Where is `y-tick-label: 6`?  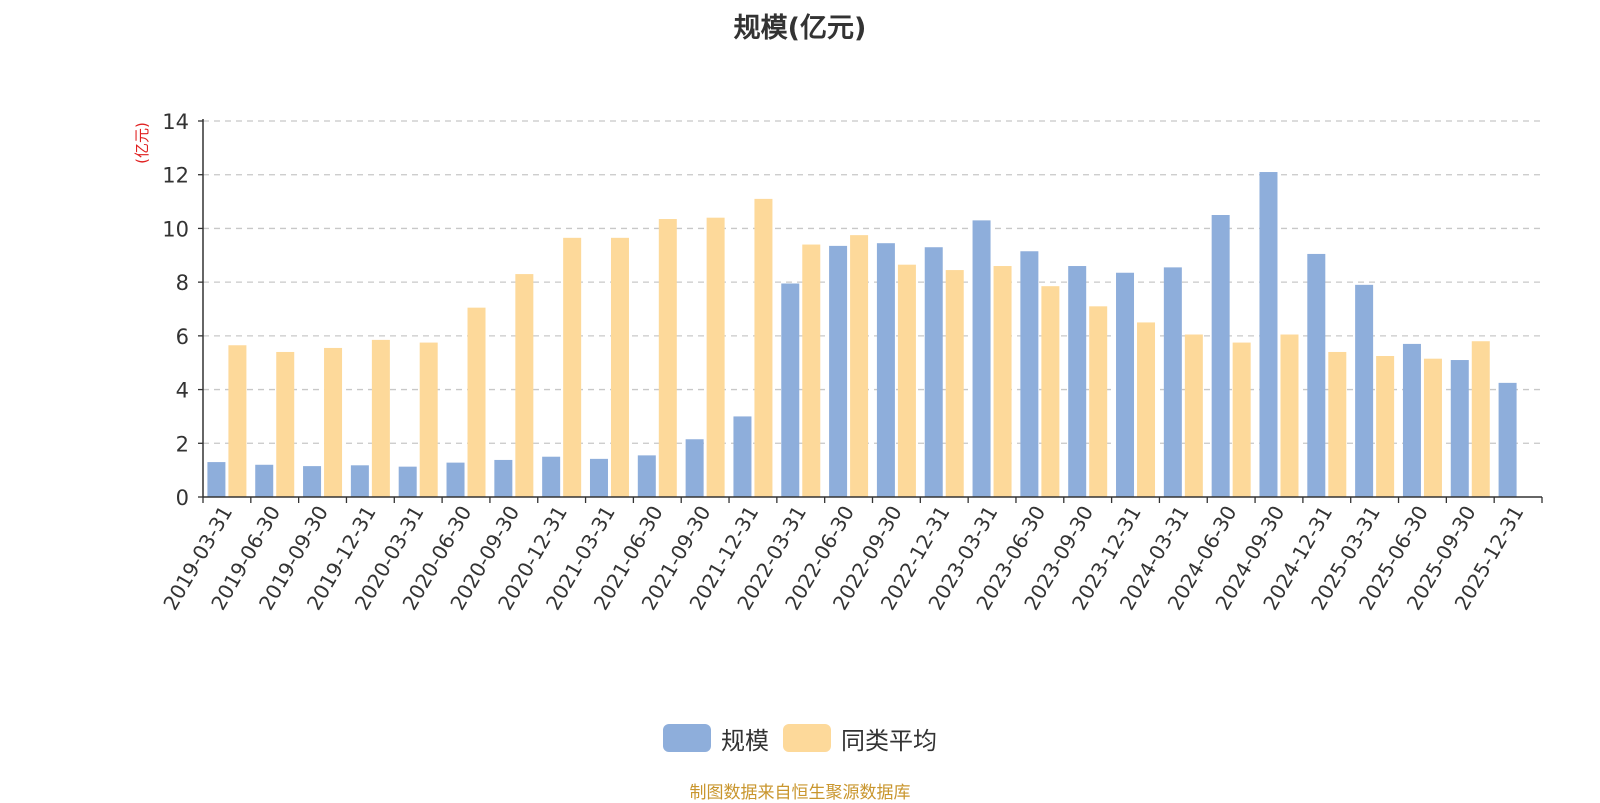 y-tick-label: 6 is located at coordinates (182, 337).